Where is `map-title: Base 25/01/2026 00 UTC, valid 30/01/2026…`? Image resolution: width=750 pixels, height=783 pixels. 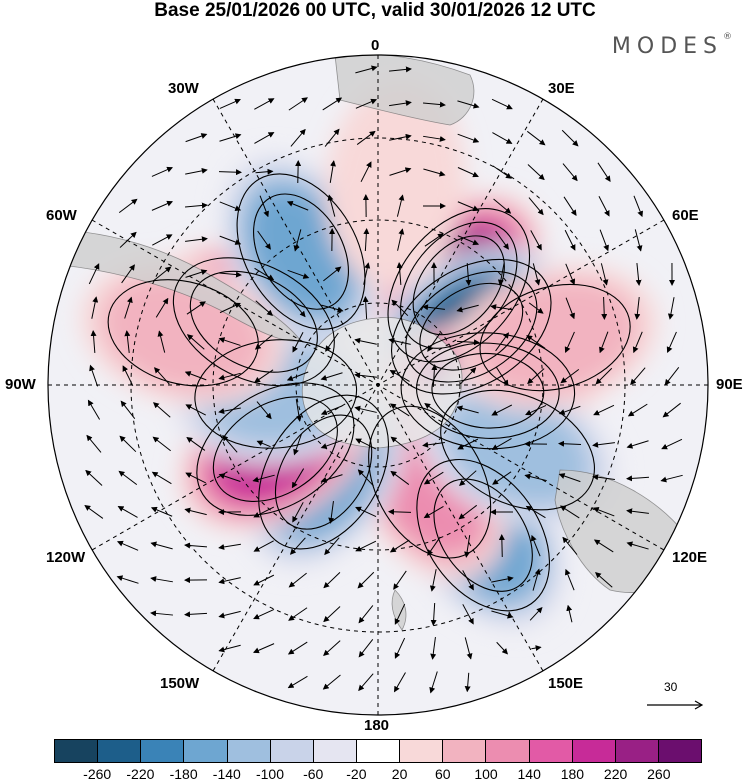 map-title: Base 25/01/2026 00 UTC, valid 30/01/2026… is located at coordinates (375, 10).